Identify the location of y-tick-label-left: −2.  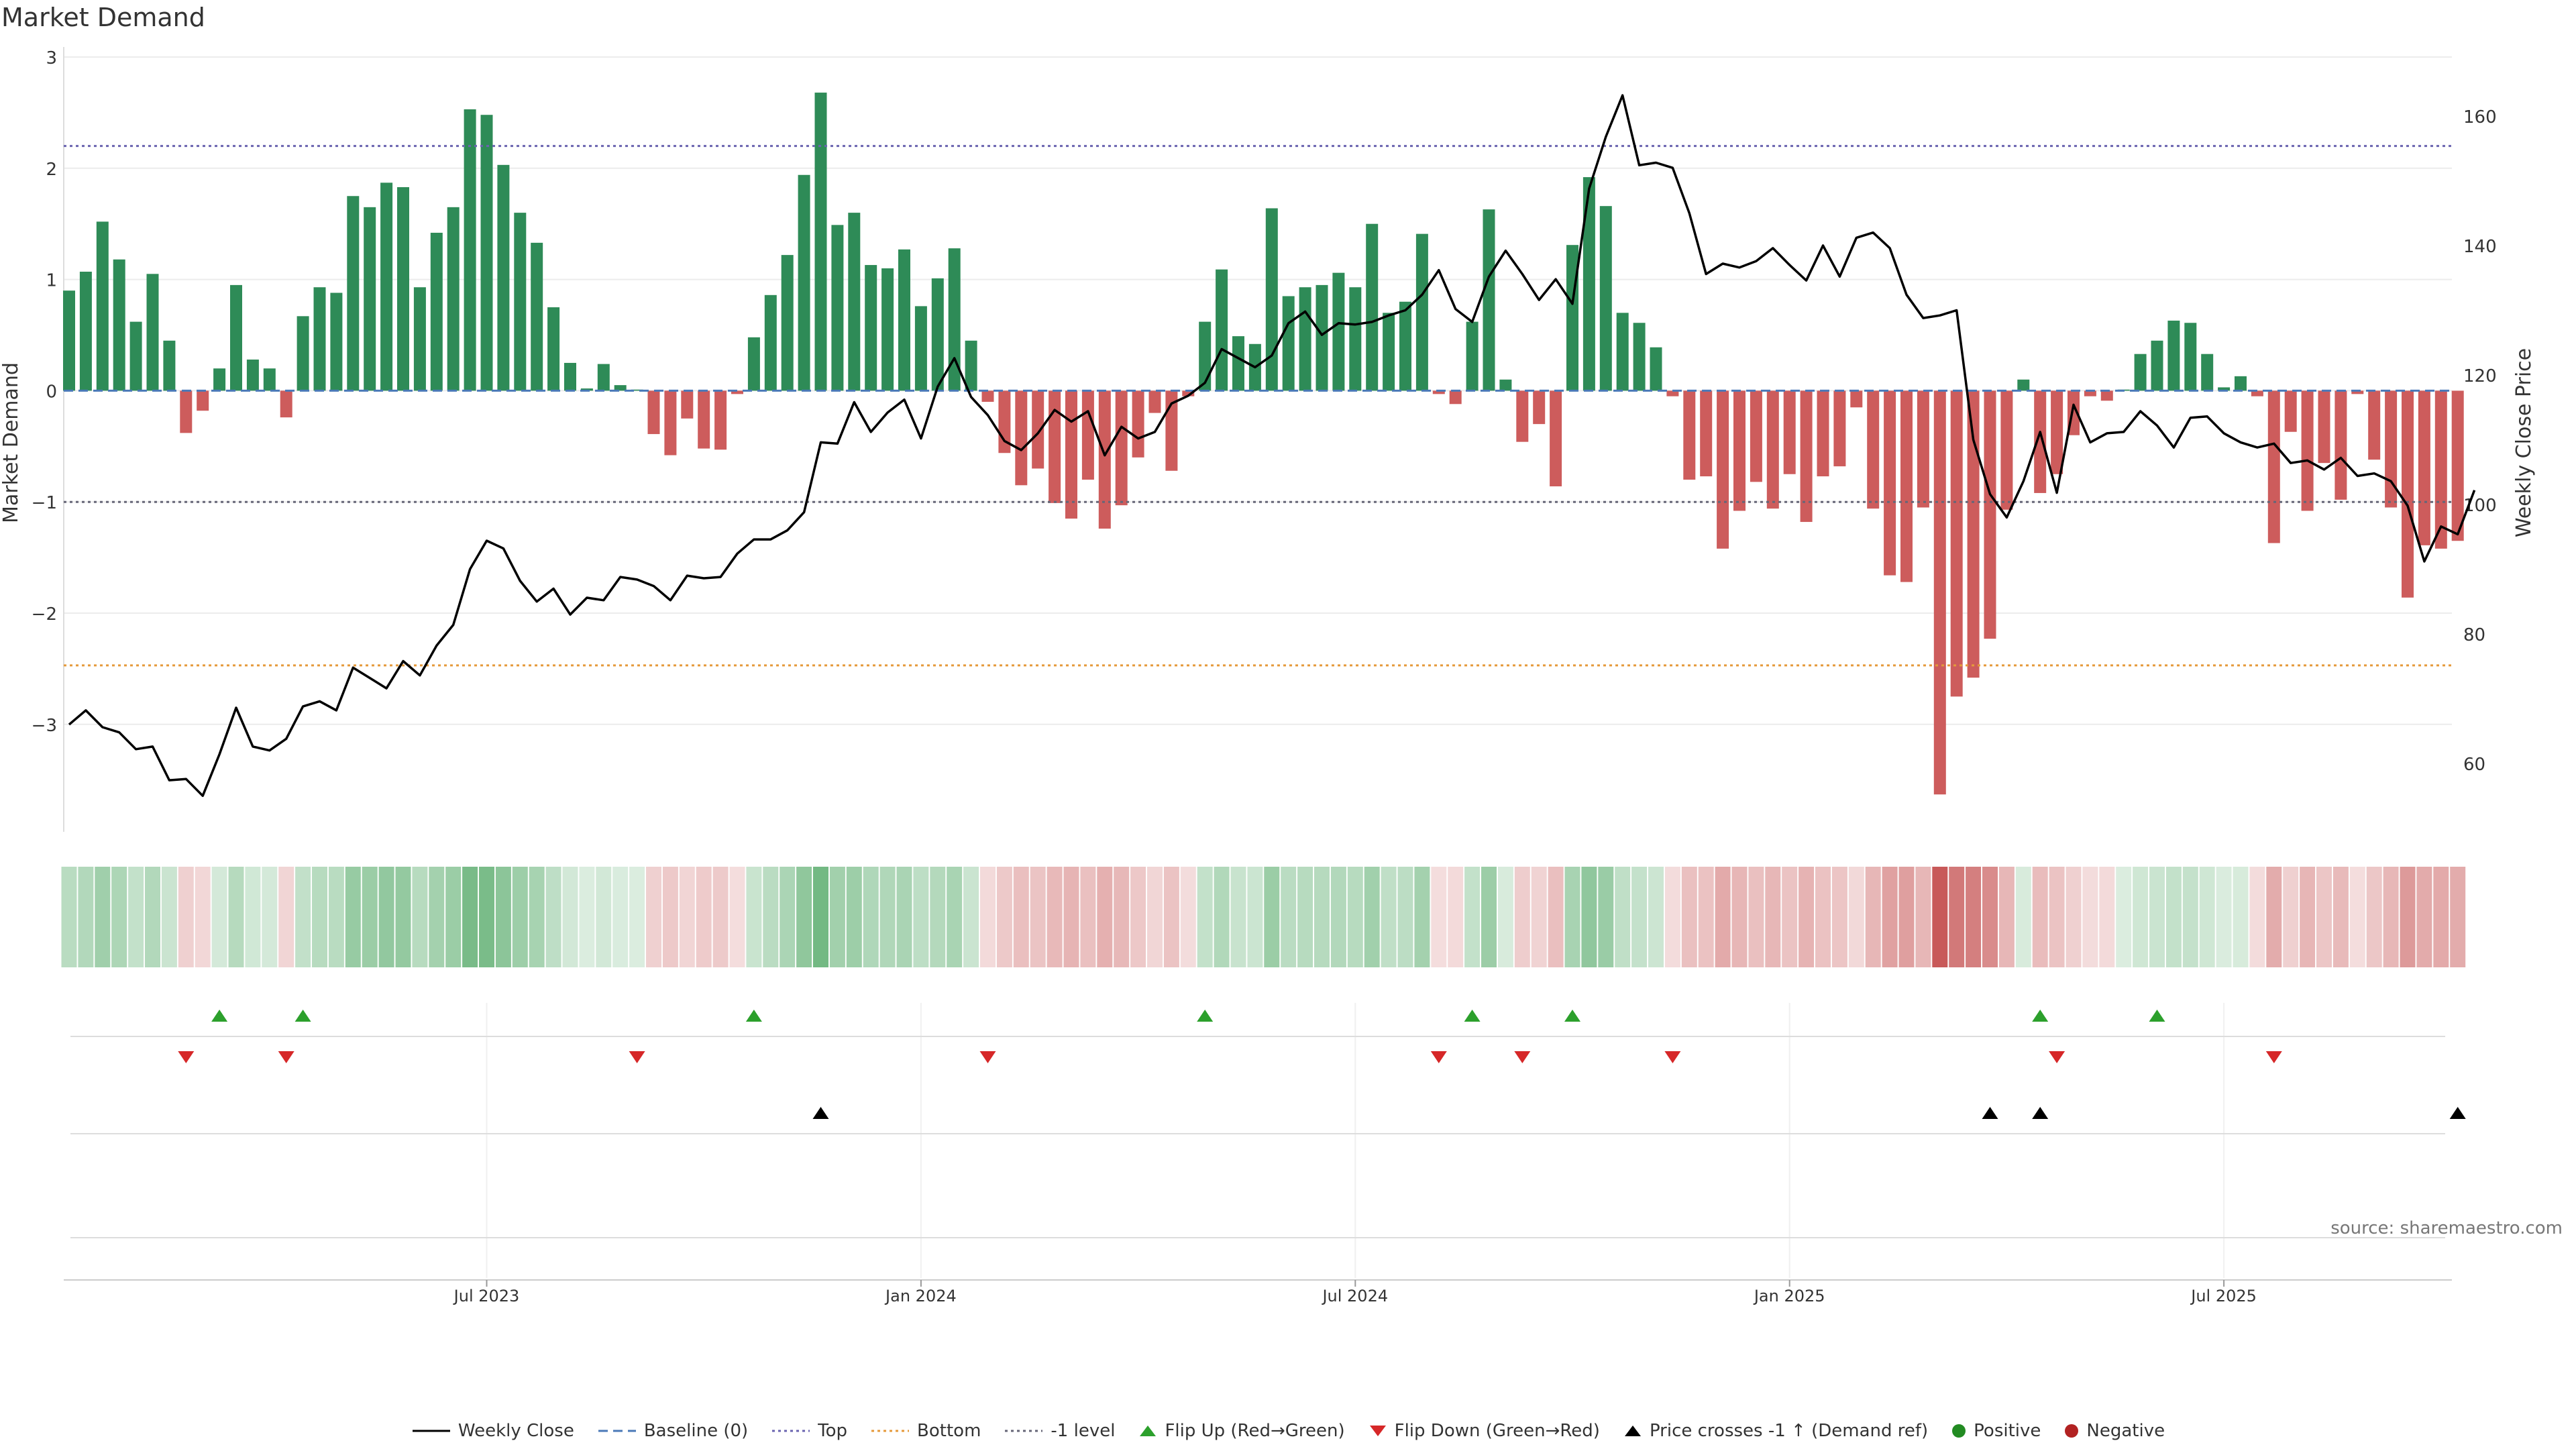
(44, 614).